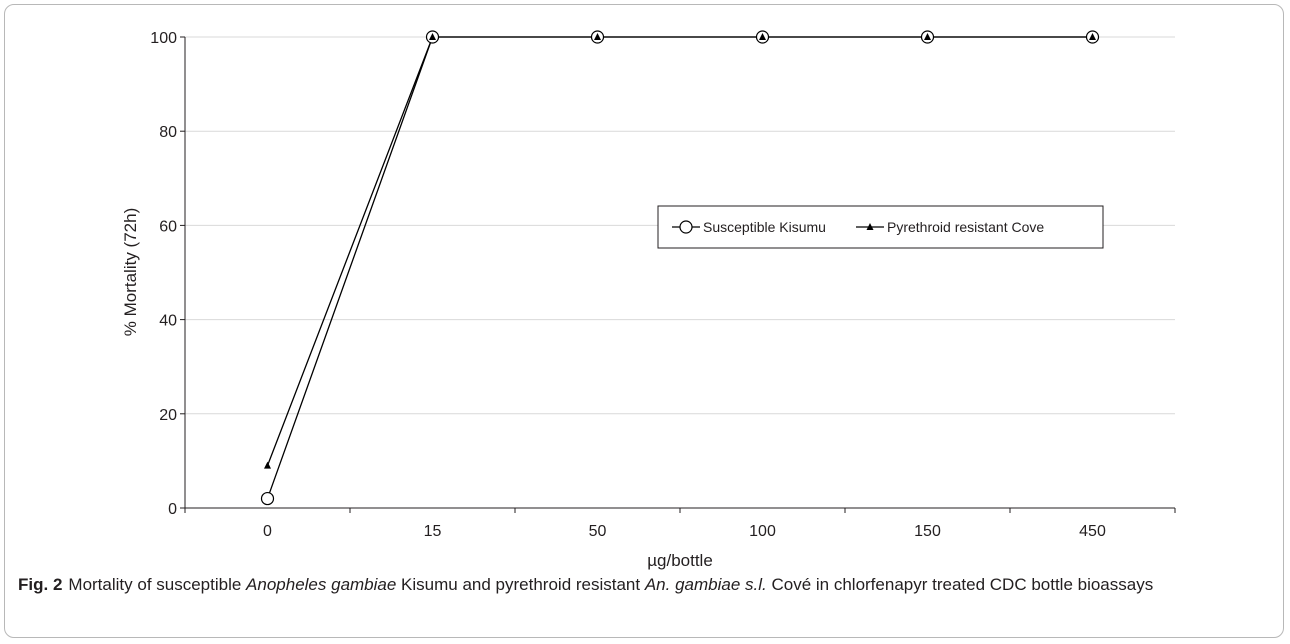 This screenshot has width=1290, height=644. Describe the element at coordinates (168, 132) in the screenshot. I see `y-tick-label: 80` at that location.